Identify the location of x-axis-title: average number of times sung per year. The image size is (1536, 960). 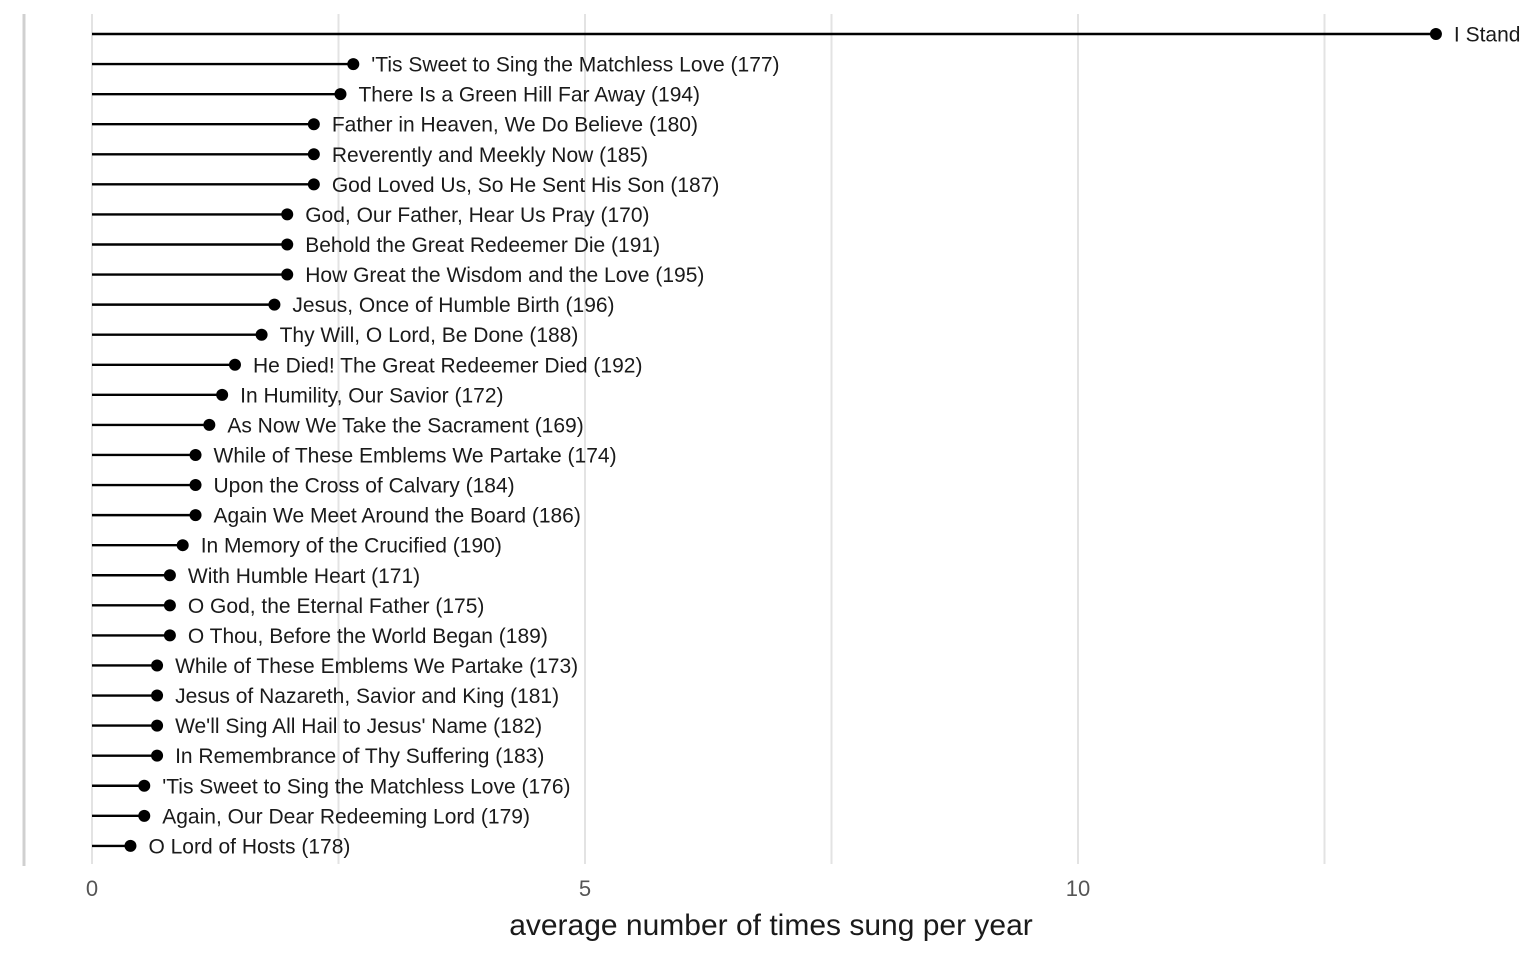
(771, 925).